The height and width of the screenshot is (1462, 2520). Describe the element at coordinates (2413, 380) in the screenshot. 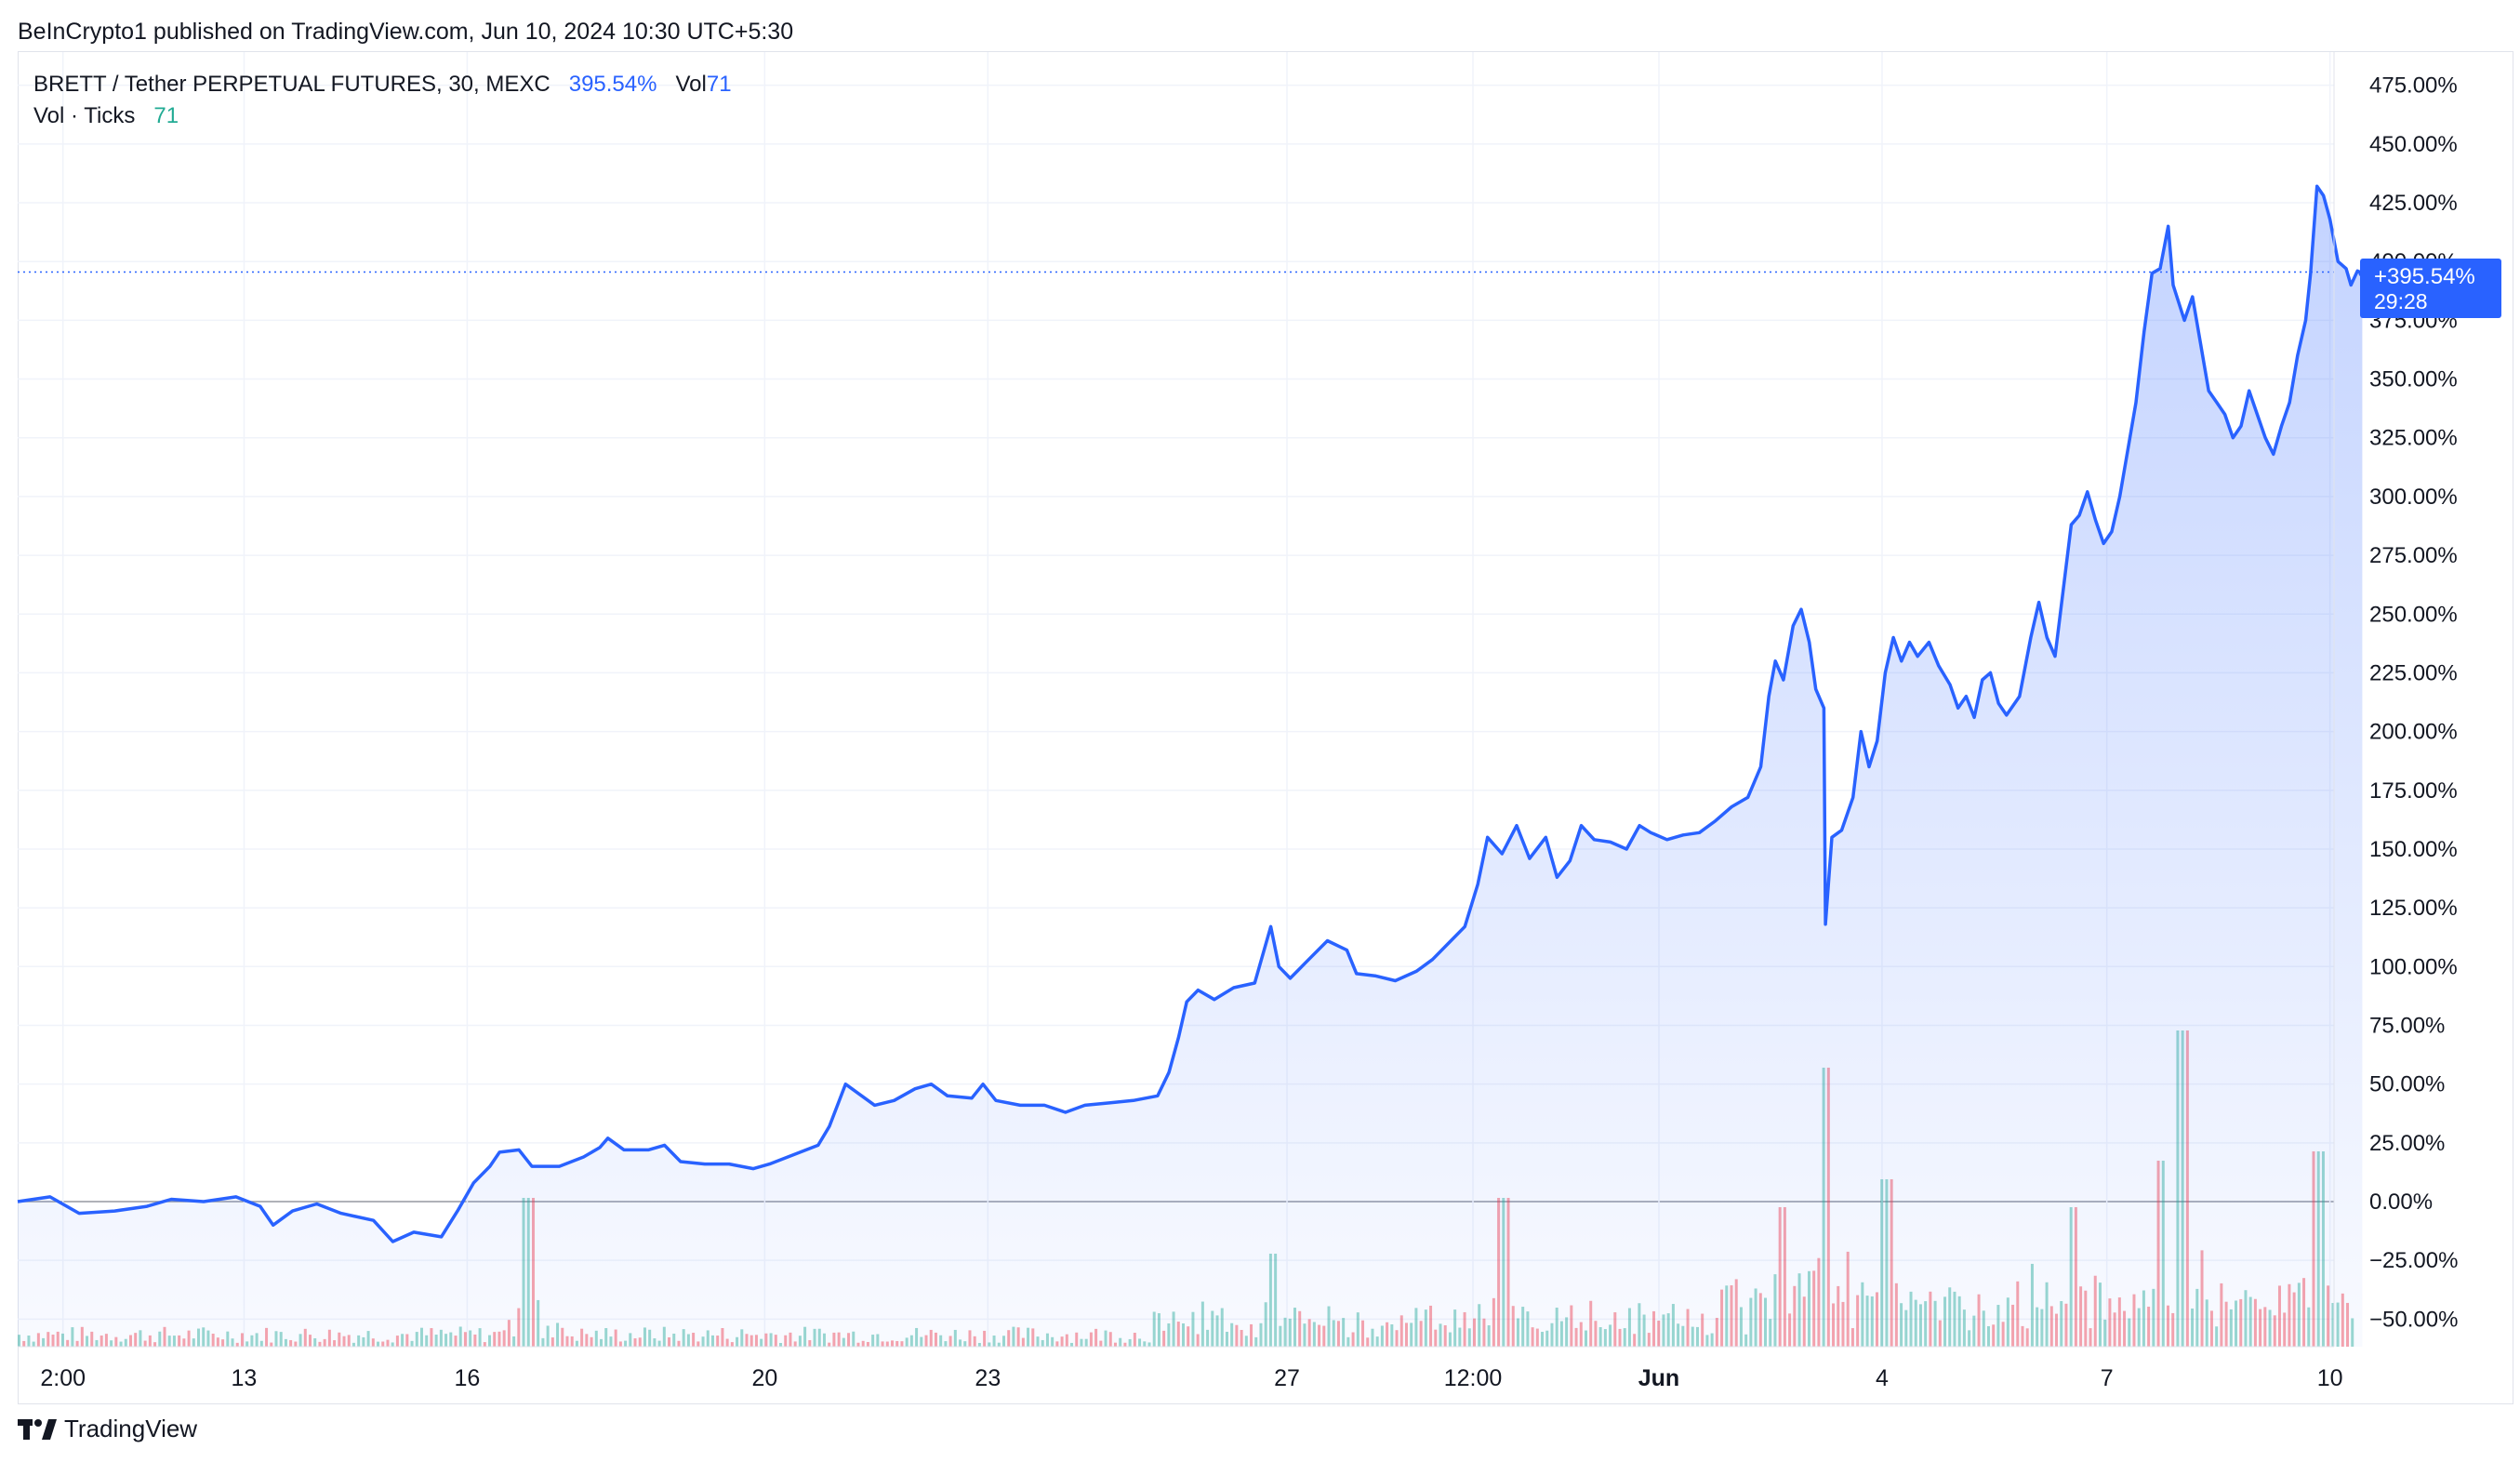

I see `y-tick-label: 350.00%` at that location.